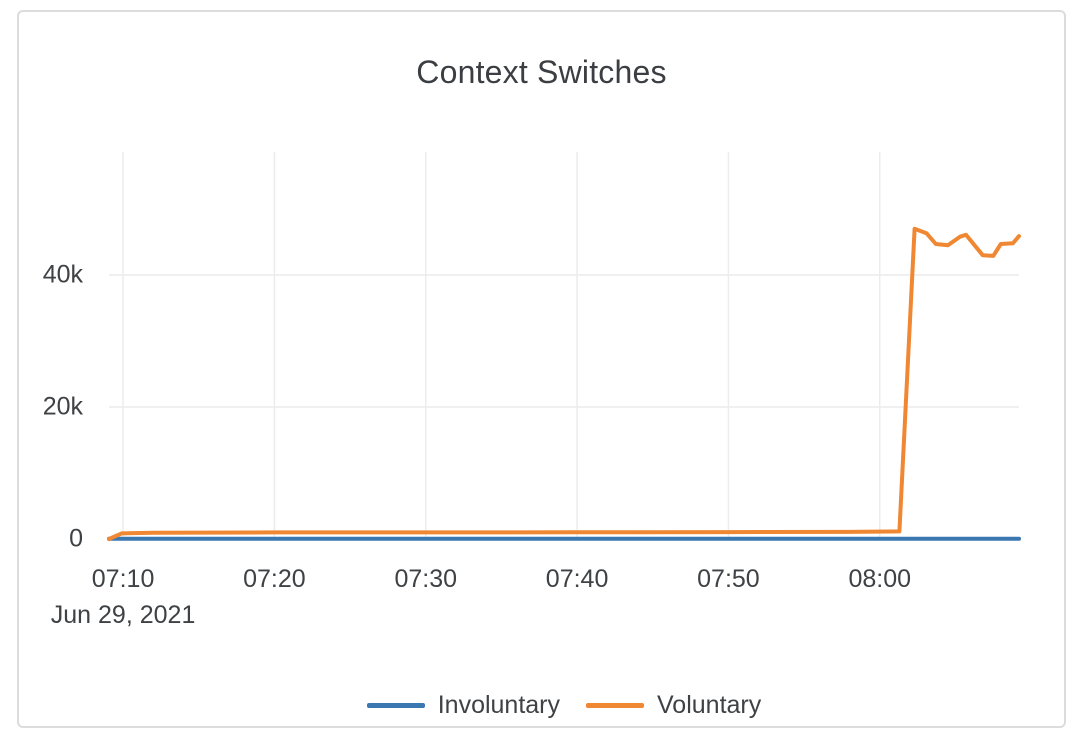 This screenshot has width=1070, height=740. What do you see at coordinates (62, 274) in the screenshot?
I see `y-tick-label: 40k` at bounding box center [62, 274].